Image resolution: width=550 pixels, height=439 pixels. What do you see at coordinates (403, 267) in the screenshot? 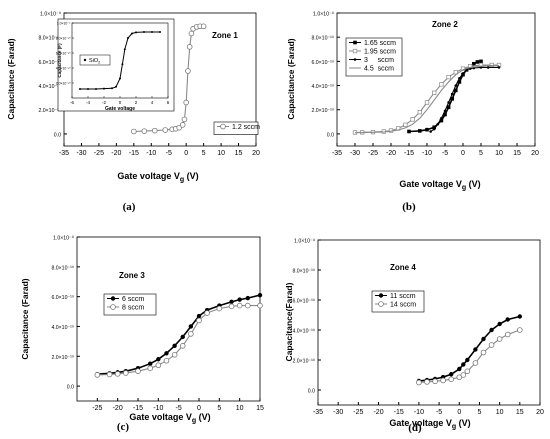
I see `zone-label: Zone 4` at bounding box center [403, 267].